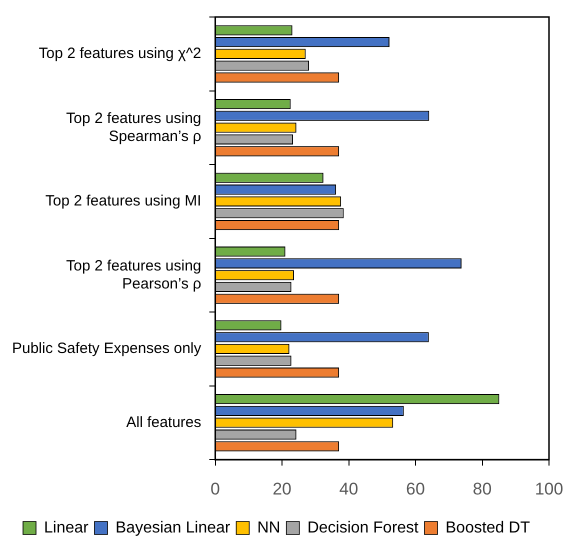 This screenshot has width=587, height=546. I want to click on y-tick-label: All features, so click(164, 422).